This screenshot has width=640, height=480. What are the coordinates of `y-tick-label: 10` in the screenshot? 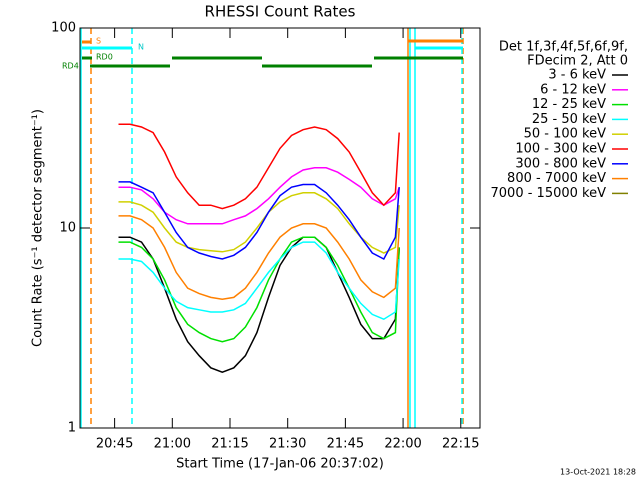 It's located at (67, 228).